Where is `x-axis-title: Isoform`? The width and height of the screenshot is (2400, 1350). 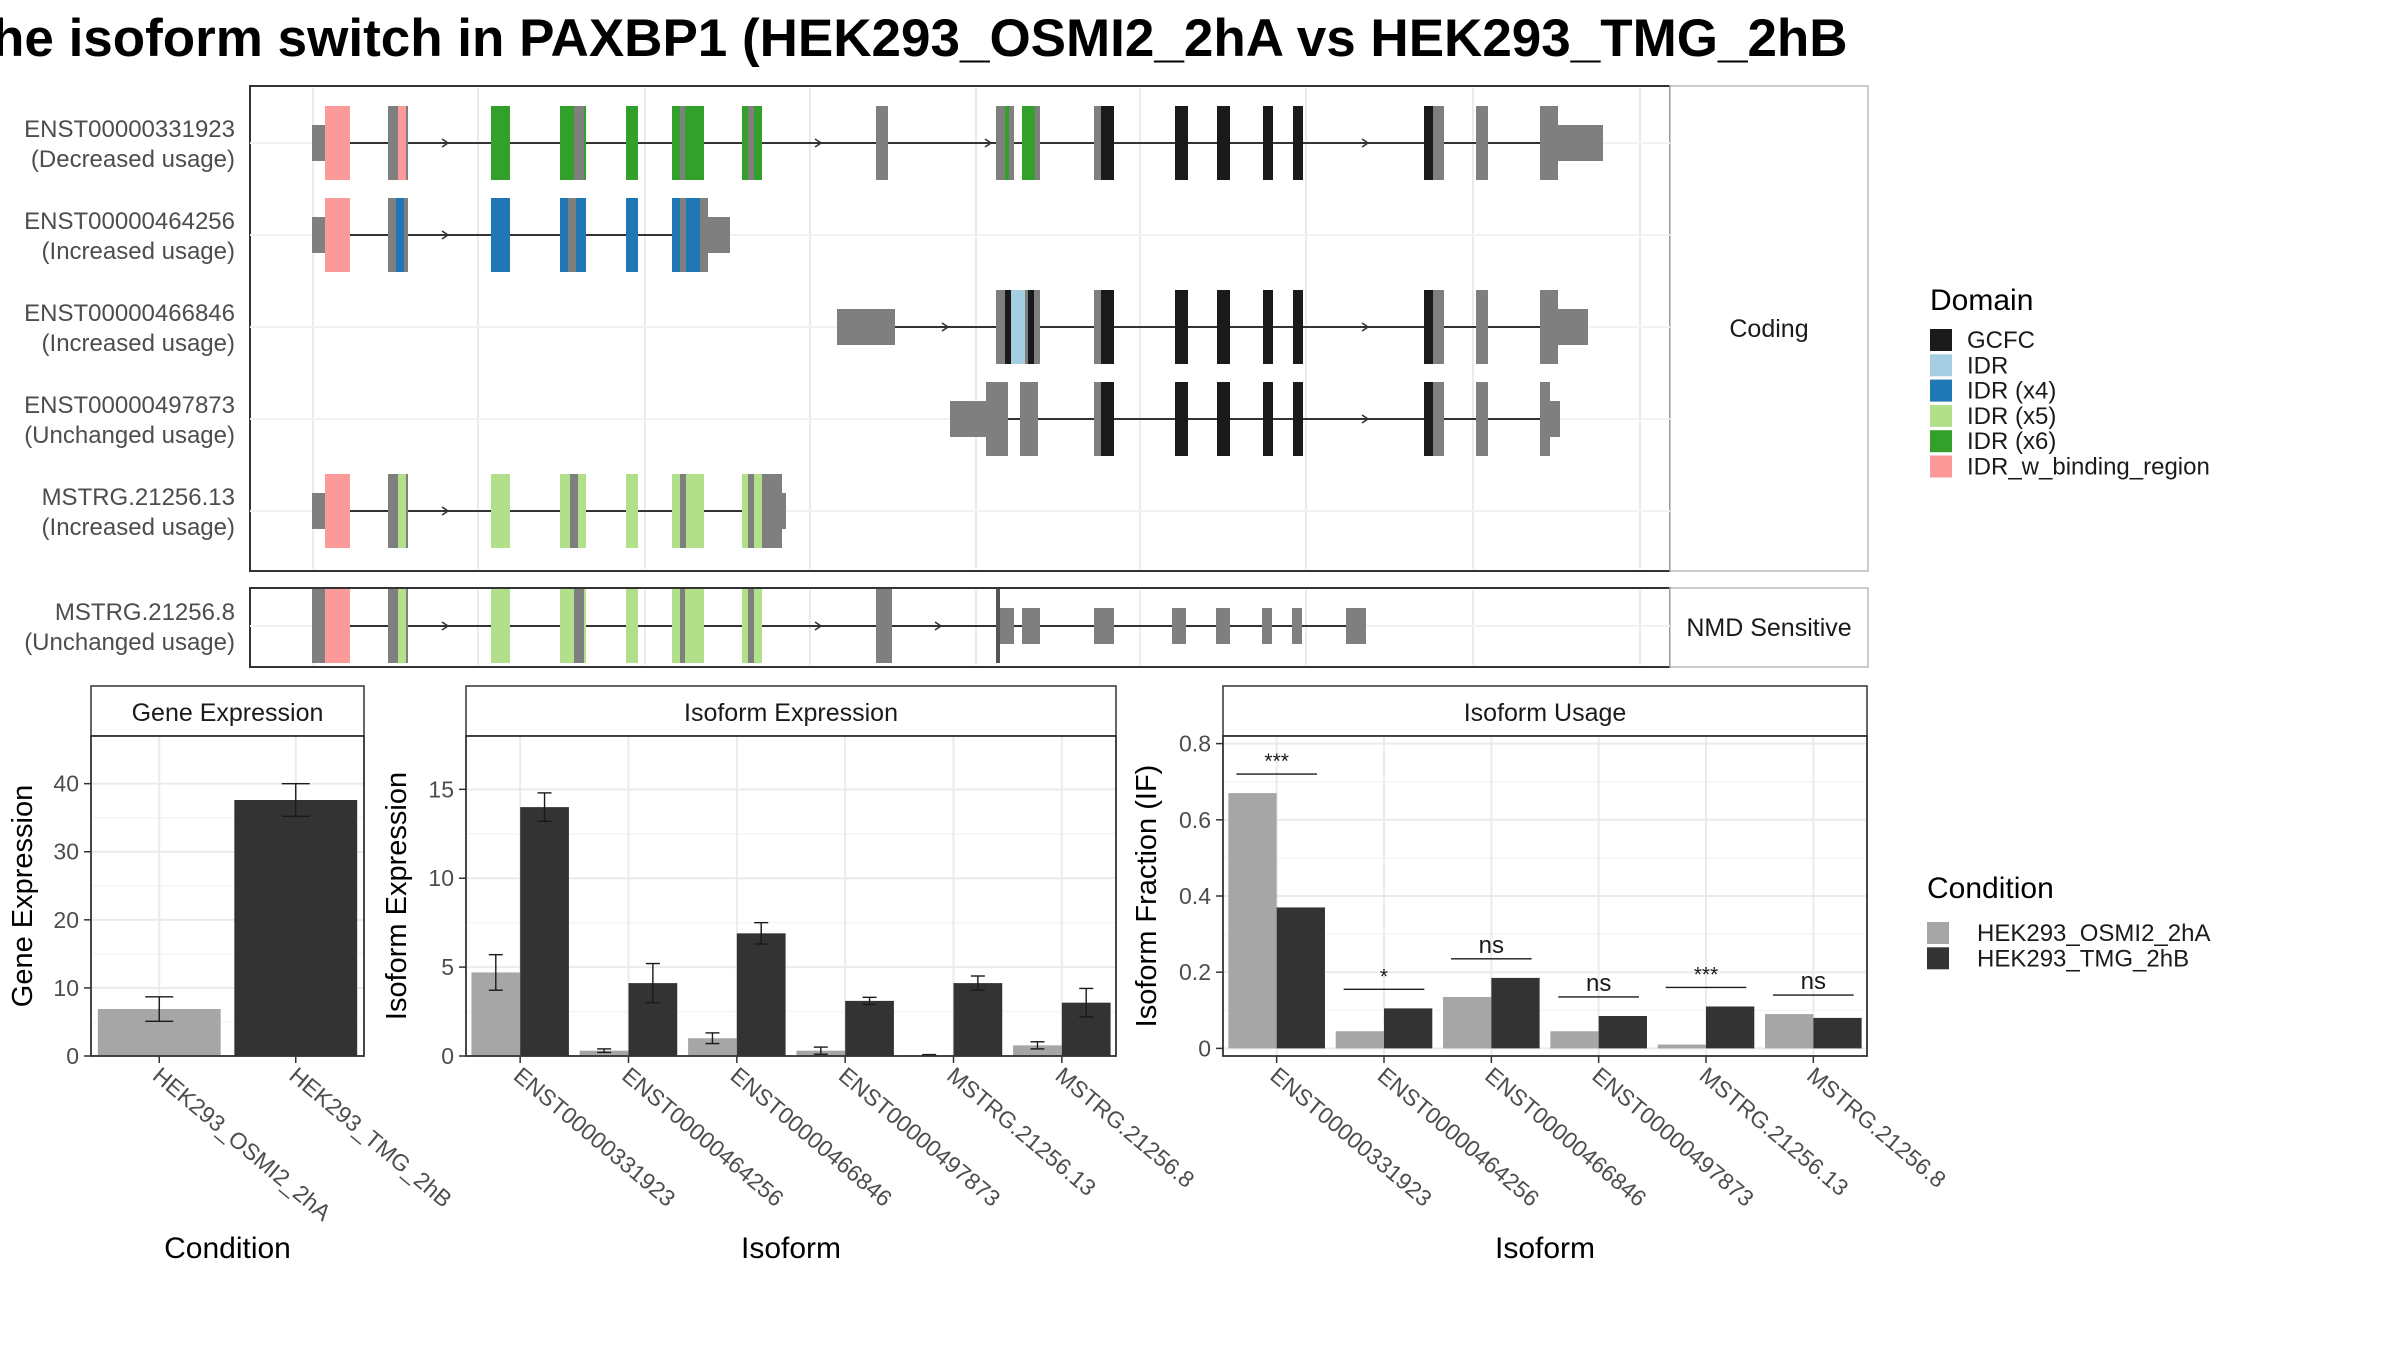 x-axis-title: Isoform is located at coordinates (1545, 1248).